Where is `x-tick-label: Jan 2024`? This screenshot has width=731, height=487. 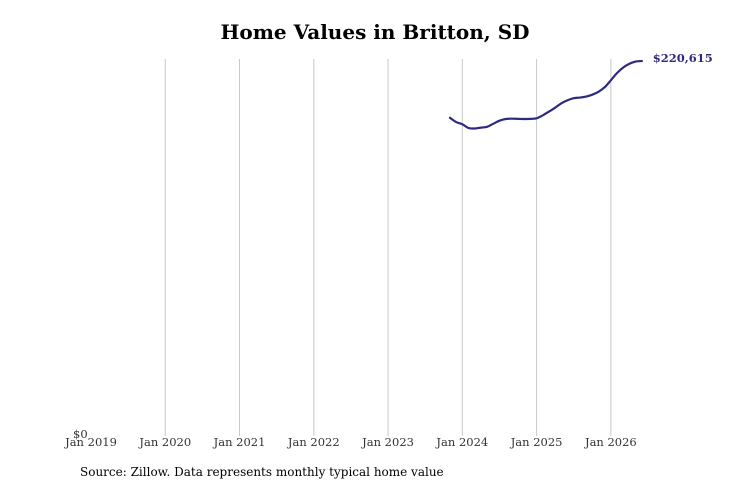 x-tick-label: Jan 2024 is located at coordinates (461, 442).